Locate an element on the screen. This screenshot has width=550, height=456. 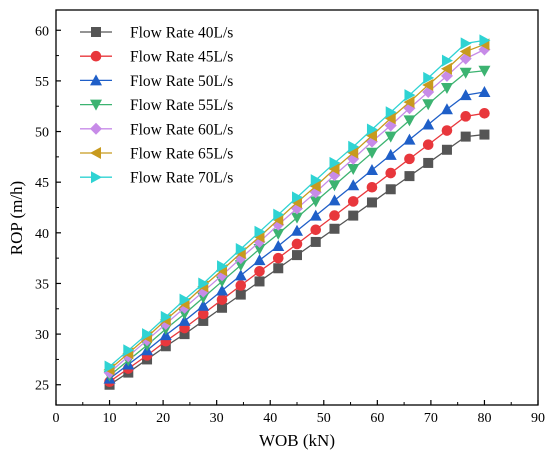
x-tick-label: 60 is located at coordinates (377, 418).